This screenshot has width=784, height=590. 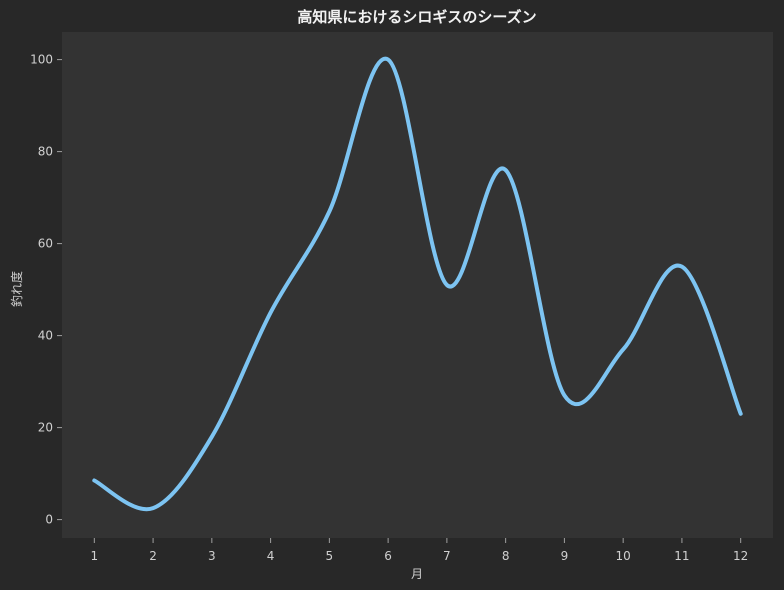 What do you see at coordinates (45, 428) in the screenshot?
I see `y-tick-label: 20` at bounding box center [45, 428].